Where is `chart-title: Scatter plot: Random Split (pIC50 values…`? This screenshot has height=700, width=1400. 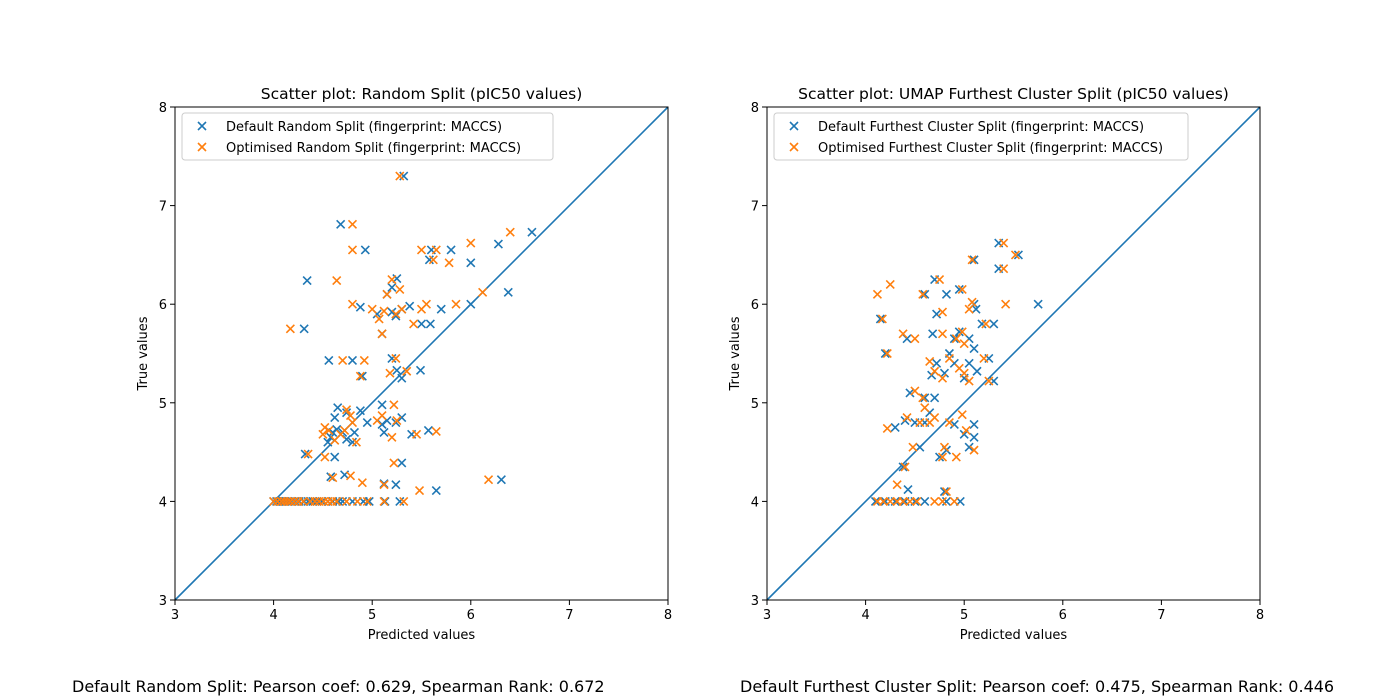
chart-title: Scatter plot: Random Split (pIC50 values… is located at coordinates (422, 94).